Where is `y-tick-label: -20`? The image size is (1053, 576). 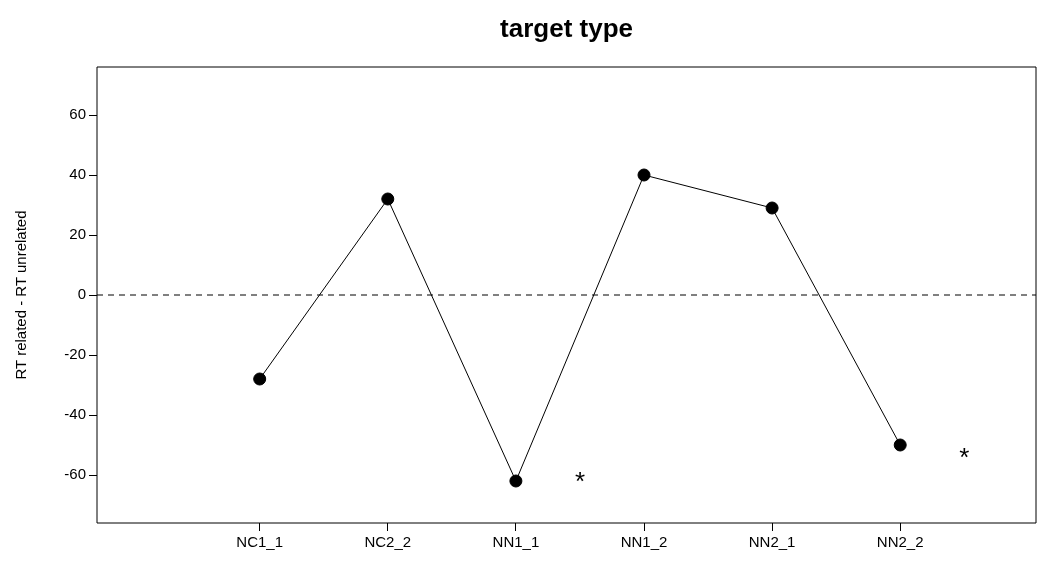
y-tick-label: -20 is located at coordinates (75, 354).